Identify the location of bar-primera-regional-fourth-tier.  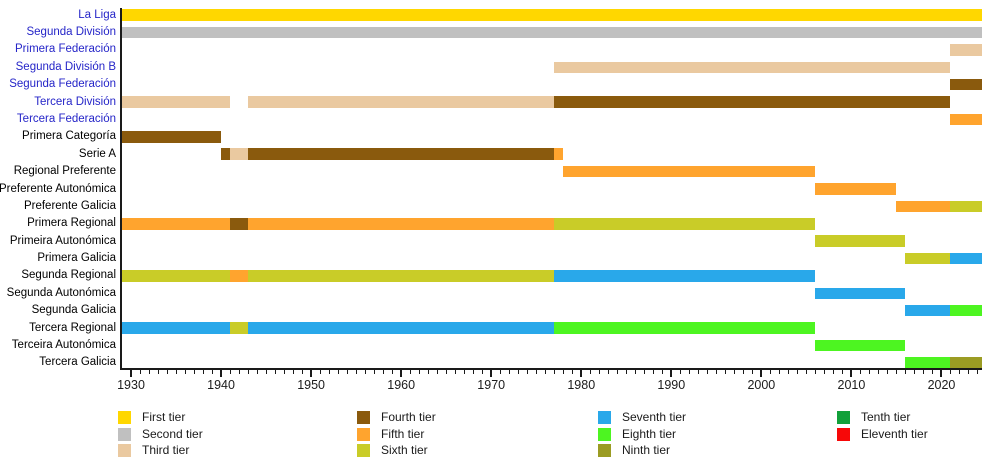
(239, 224).